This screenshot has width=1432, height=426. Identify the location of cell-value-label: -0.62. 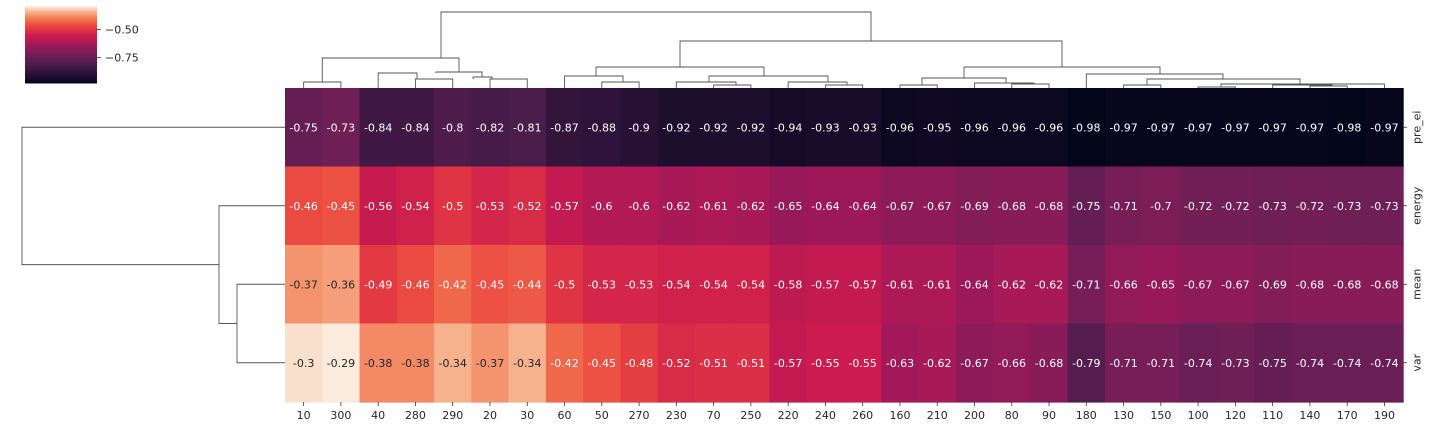
(937, 363).